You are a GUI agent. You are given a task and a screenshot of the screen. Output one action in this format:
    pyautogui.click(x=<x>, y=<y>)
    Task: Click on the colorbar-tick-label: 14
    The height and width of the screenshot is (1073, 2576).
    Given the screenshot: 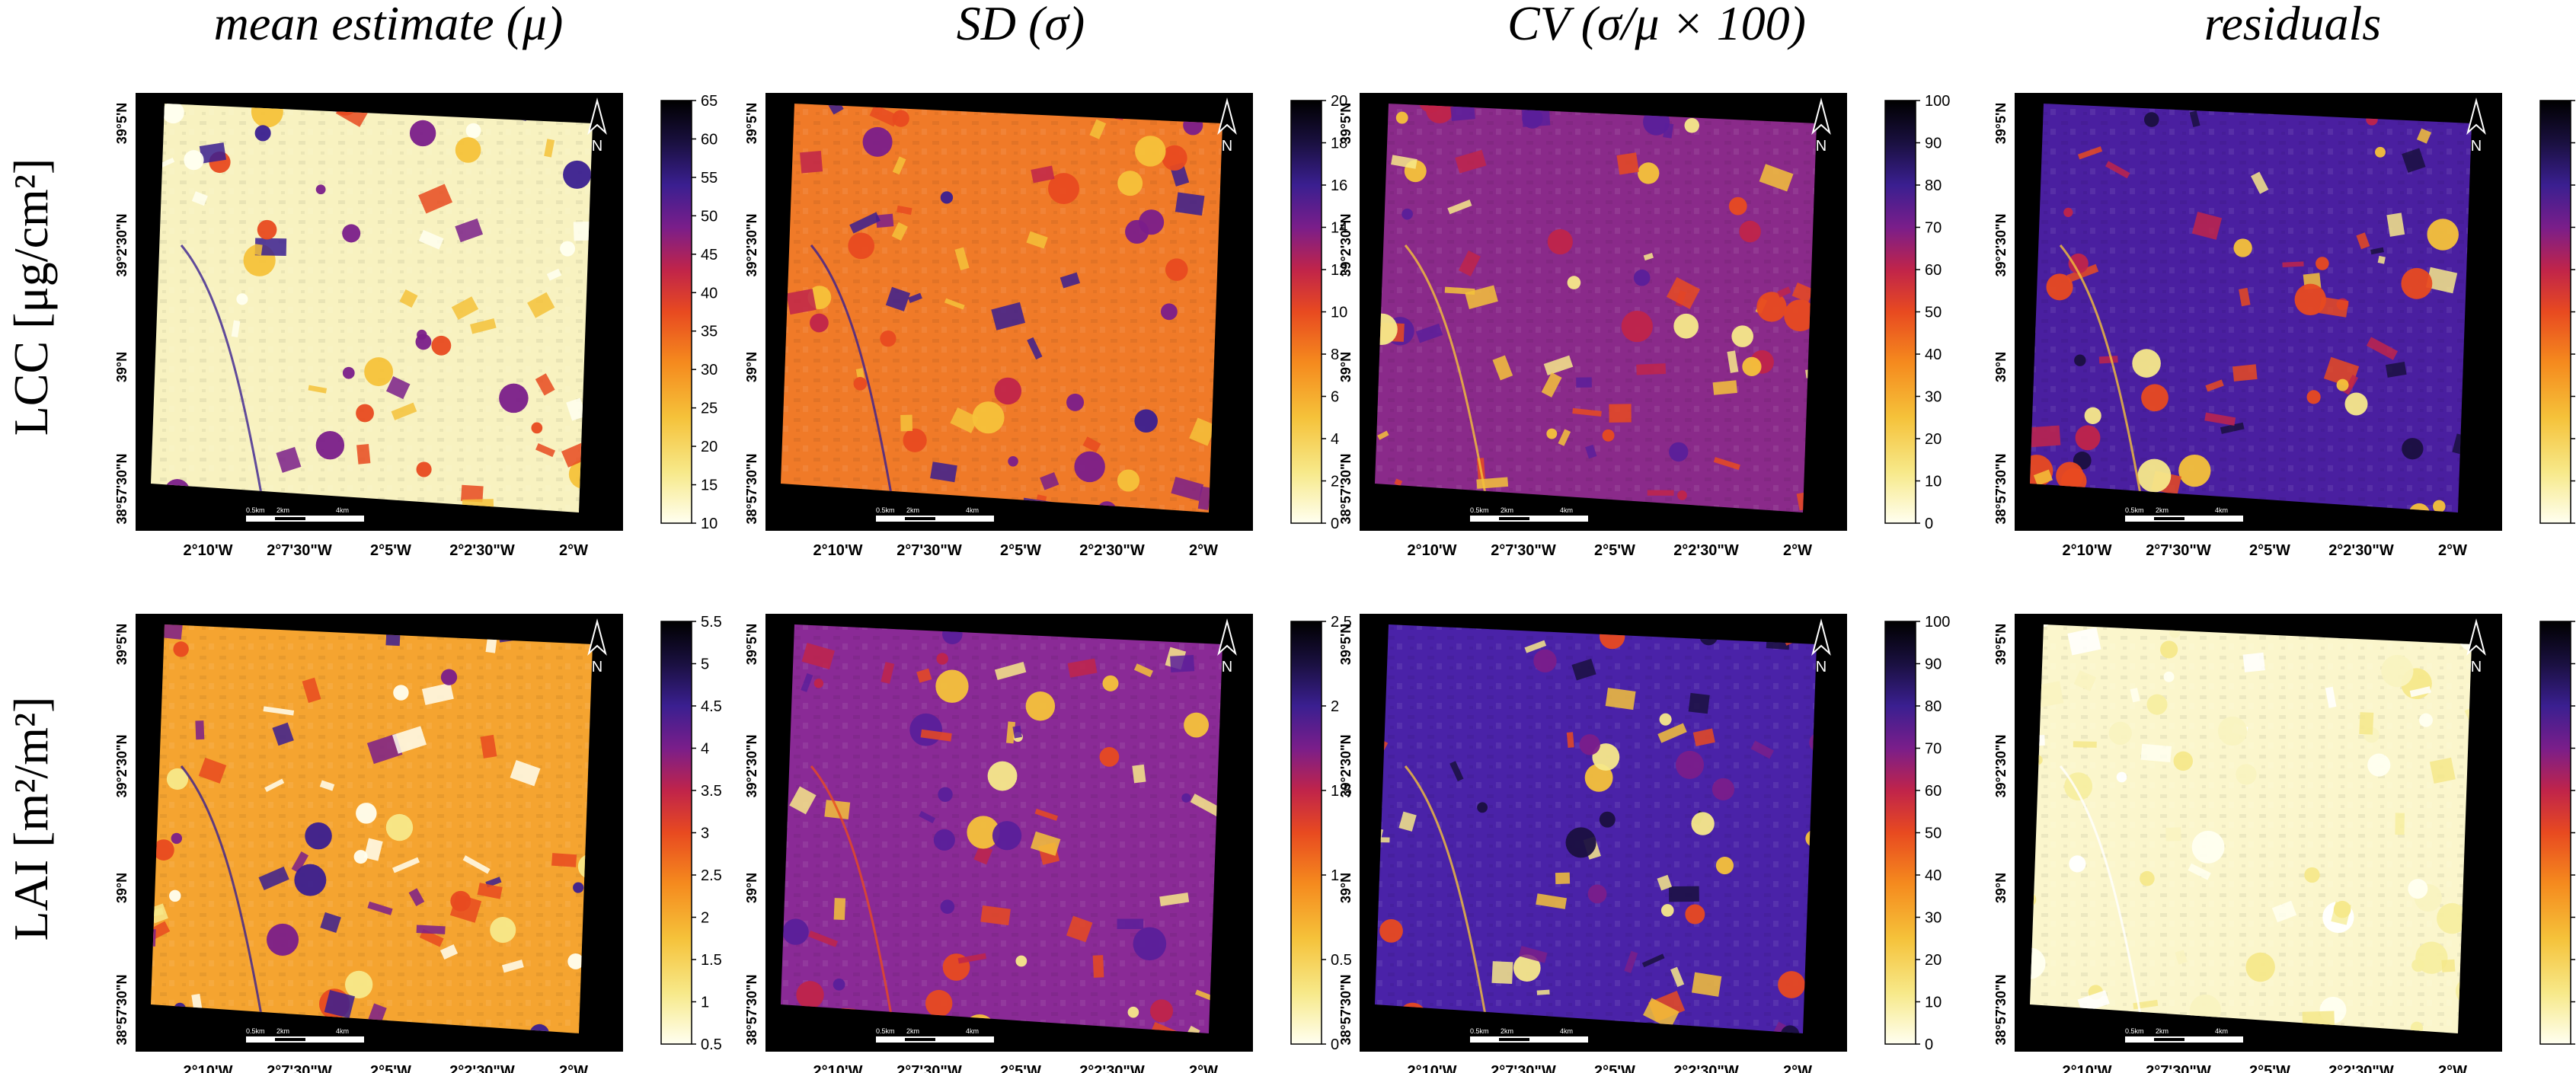 What is the action you would take?
    pyautogui.click(x=1339, y=229)
    